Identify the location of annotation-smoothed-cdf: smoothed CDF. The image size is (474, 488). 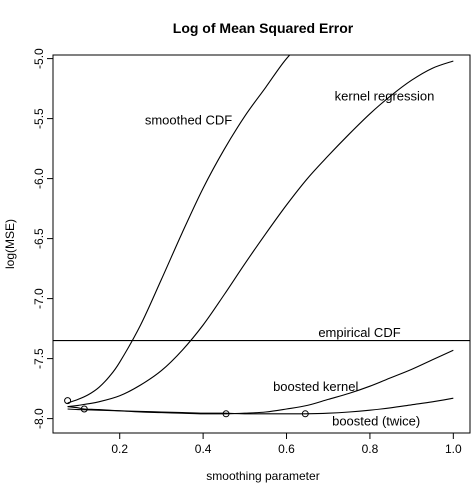
(188, 119).